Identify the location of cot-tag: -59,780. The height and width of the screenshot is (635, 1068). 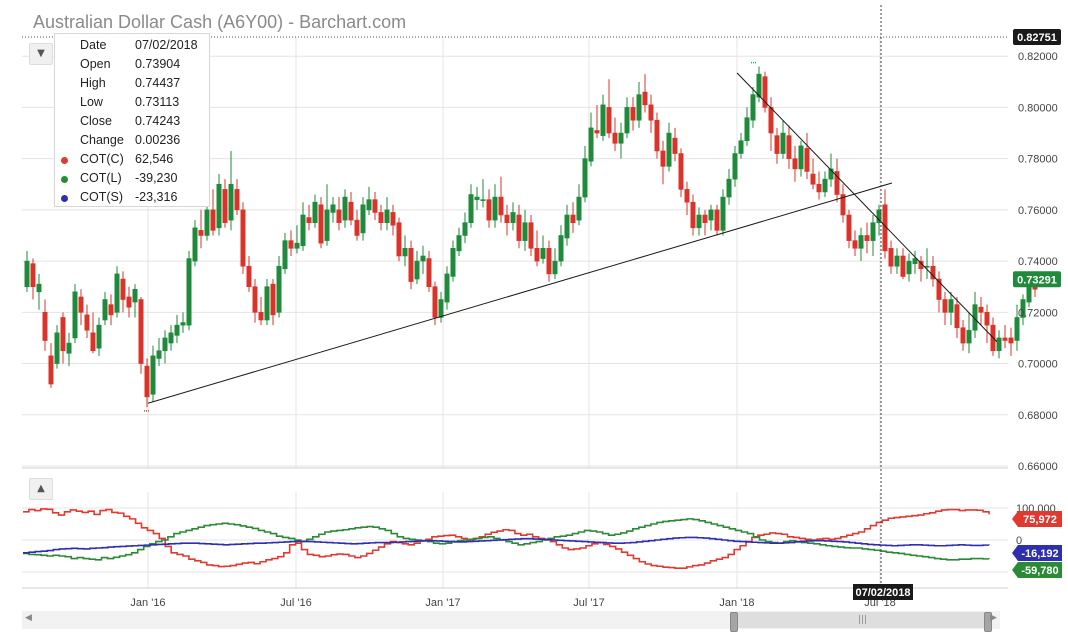
(1037, 570).